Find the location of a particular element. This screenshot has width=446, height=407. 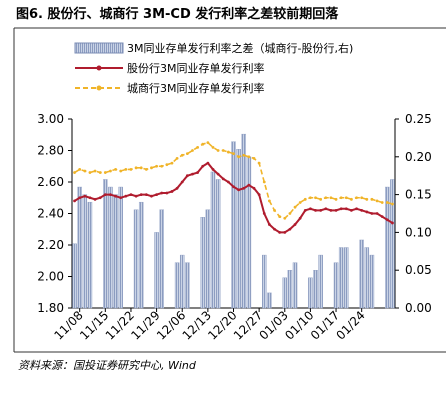

legend-label: 股份行3M同业存单发行利率 is located at coordinates (196, 68).